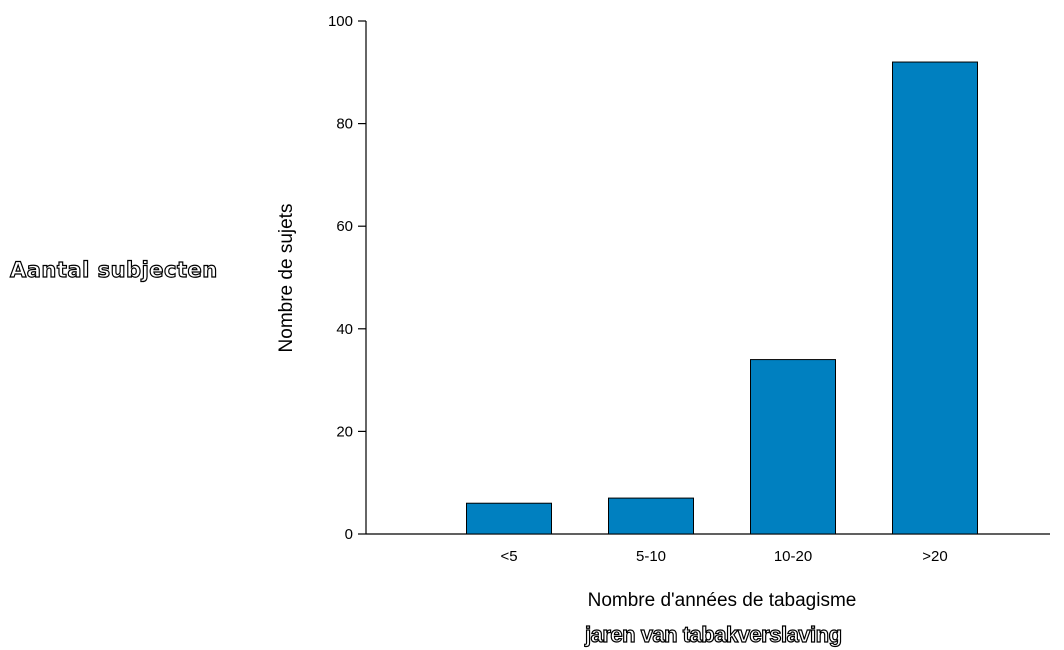 Image resolution: width=1064 pixels, height=650 pixels. What do you see at coordinates (508, 556) in the screenshot?
I see `x-tick-label: <5` at bounding box center [508, 556].